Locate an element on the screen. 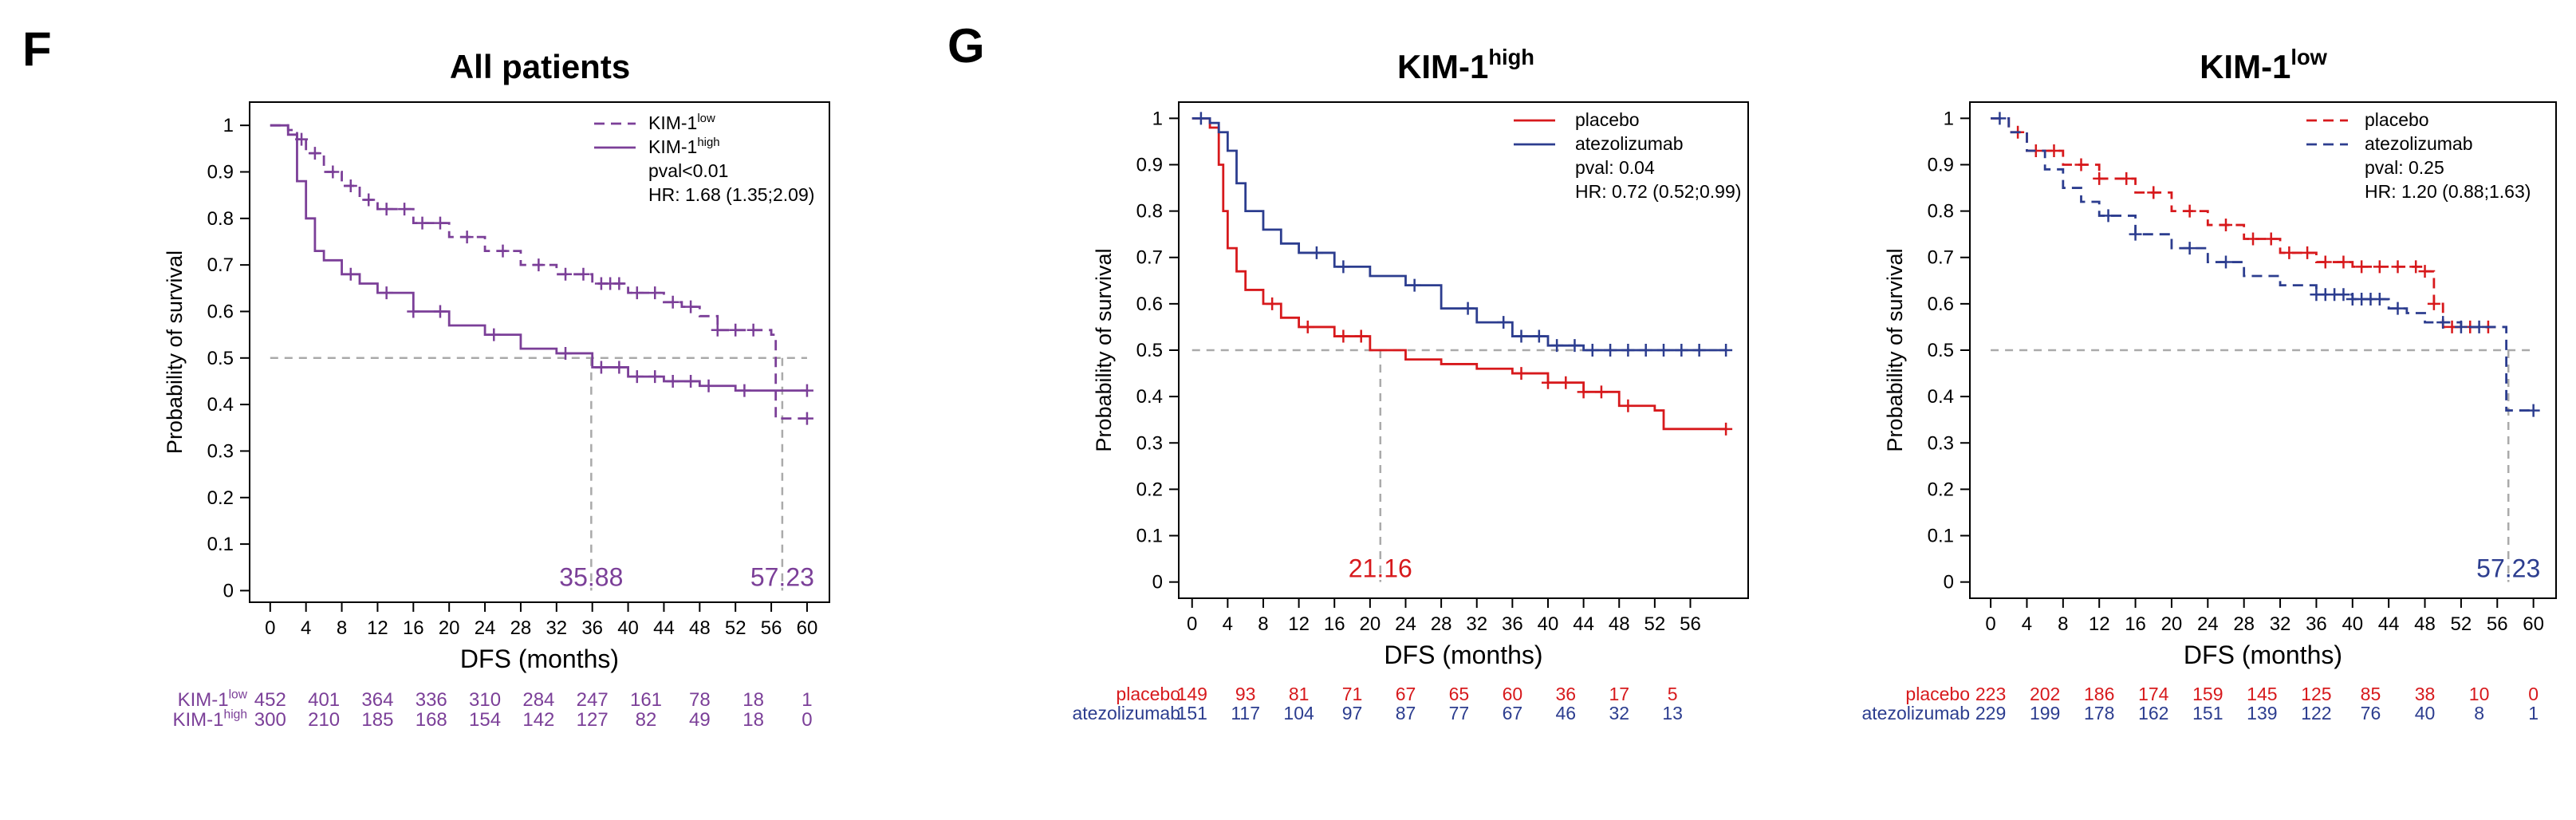  risk-table-value: 65 is located at coordinates (1459, 694).